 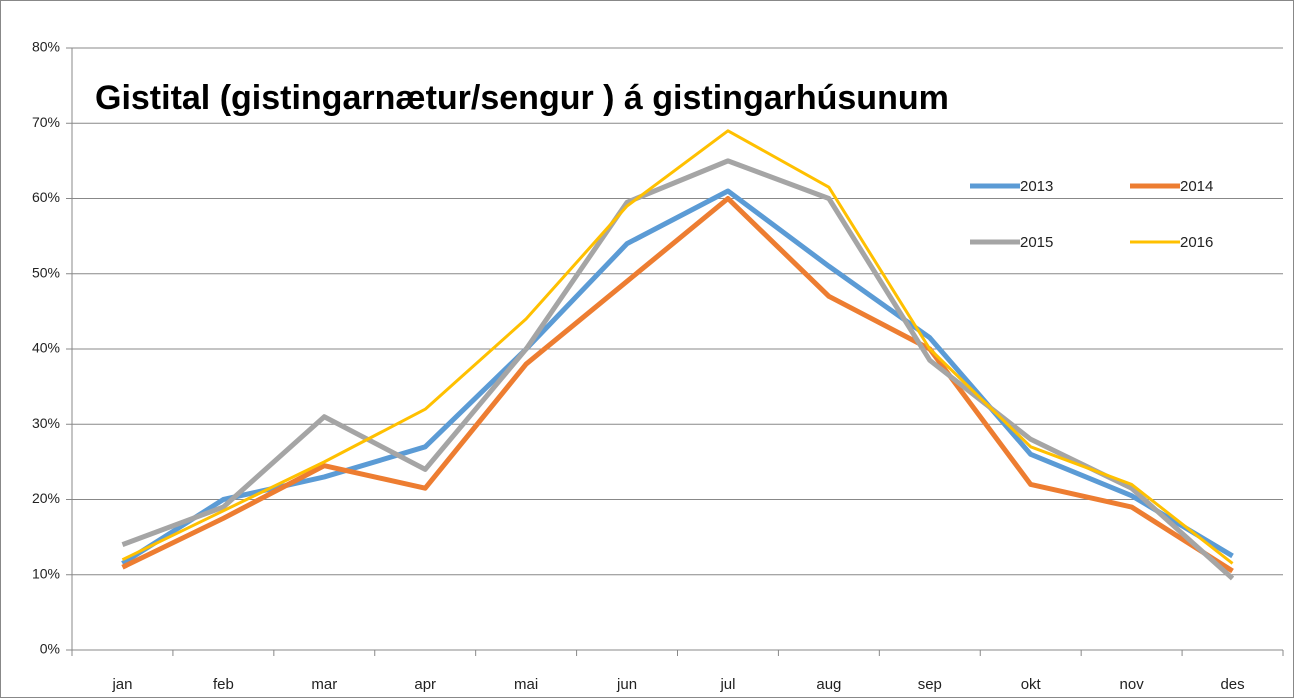 I want to click on legend-label: 2015, so click(x=1036, y=242).